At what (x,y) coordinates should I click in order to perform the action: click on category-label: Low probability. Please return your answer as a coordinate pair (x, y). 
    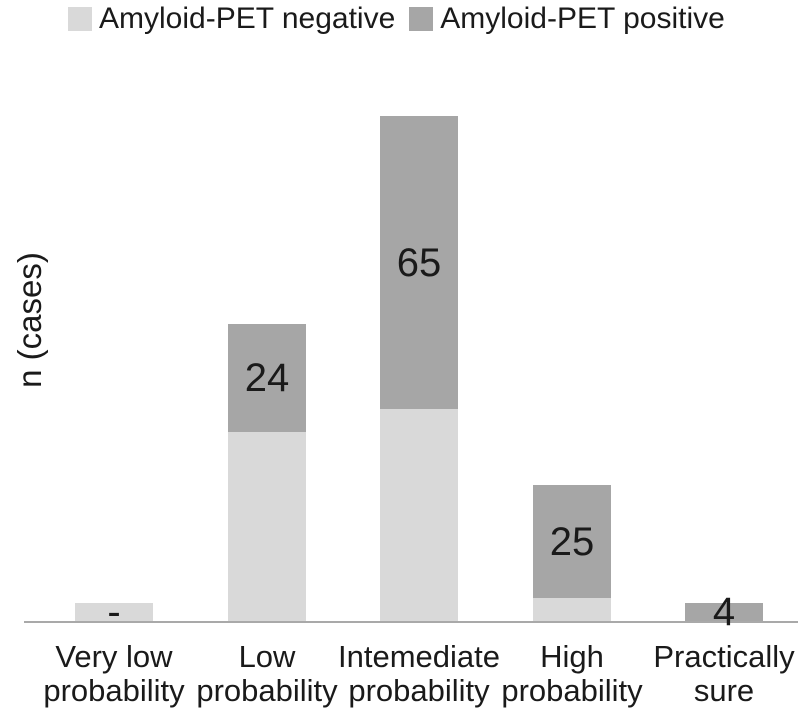
    Looking at the image, I should click on (267, 673).